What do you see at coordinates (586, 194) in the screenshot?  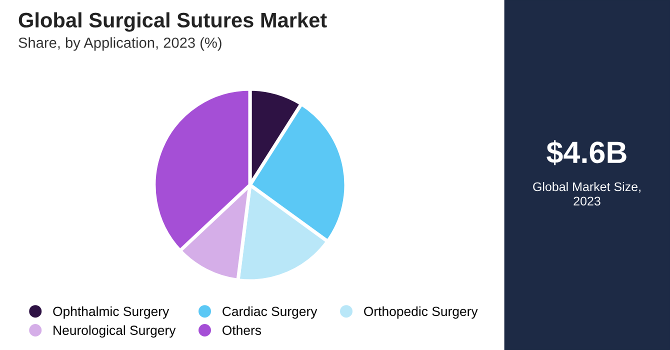 I see `text: Global Market Size, 2023` at bounding box center [586, 194].